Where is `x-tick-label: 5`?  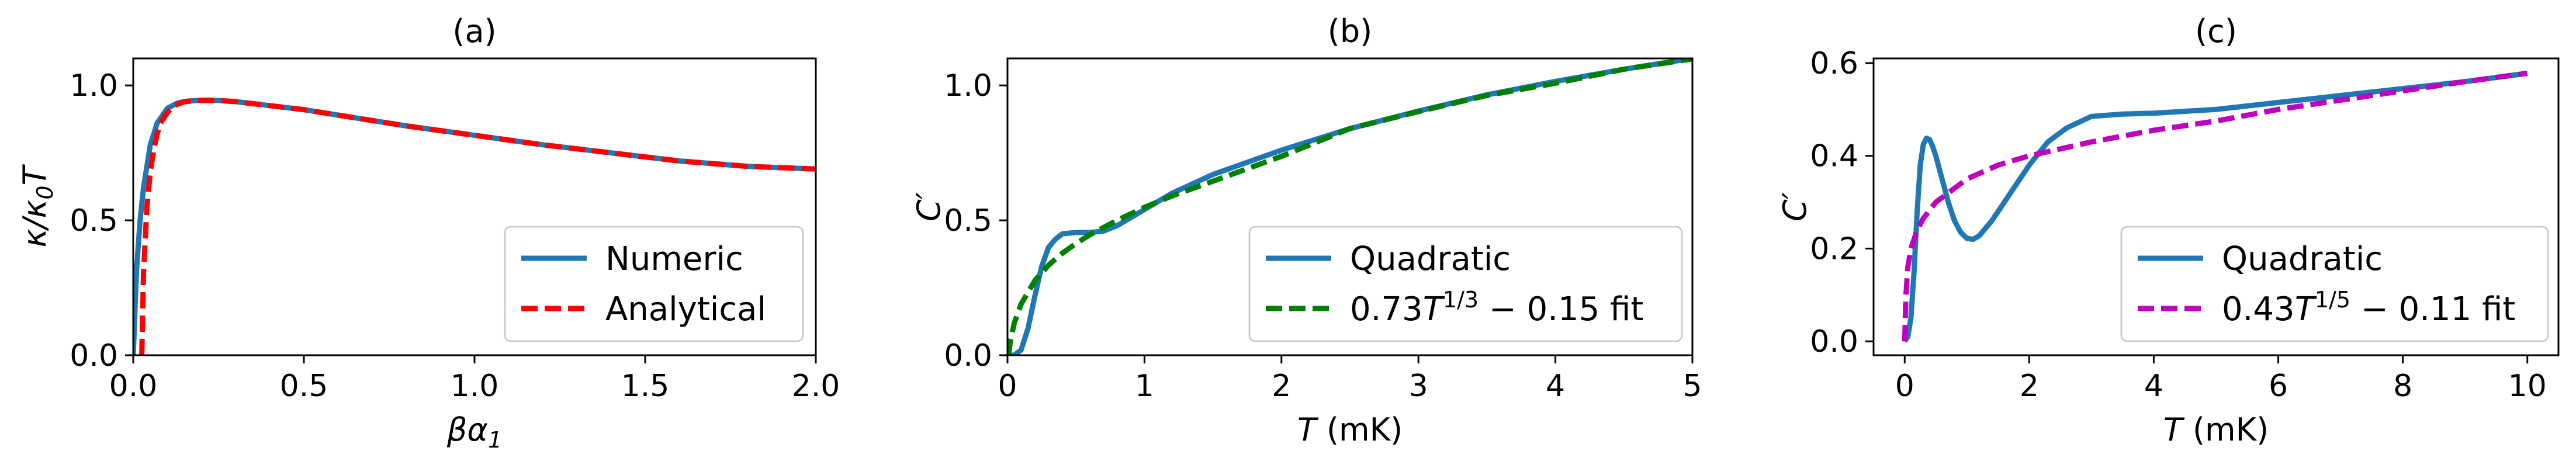 x-tick-label: 5 is located at coordinates (1692, 386).